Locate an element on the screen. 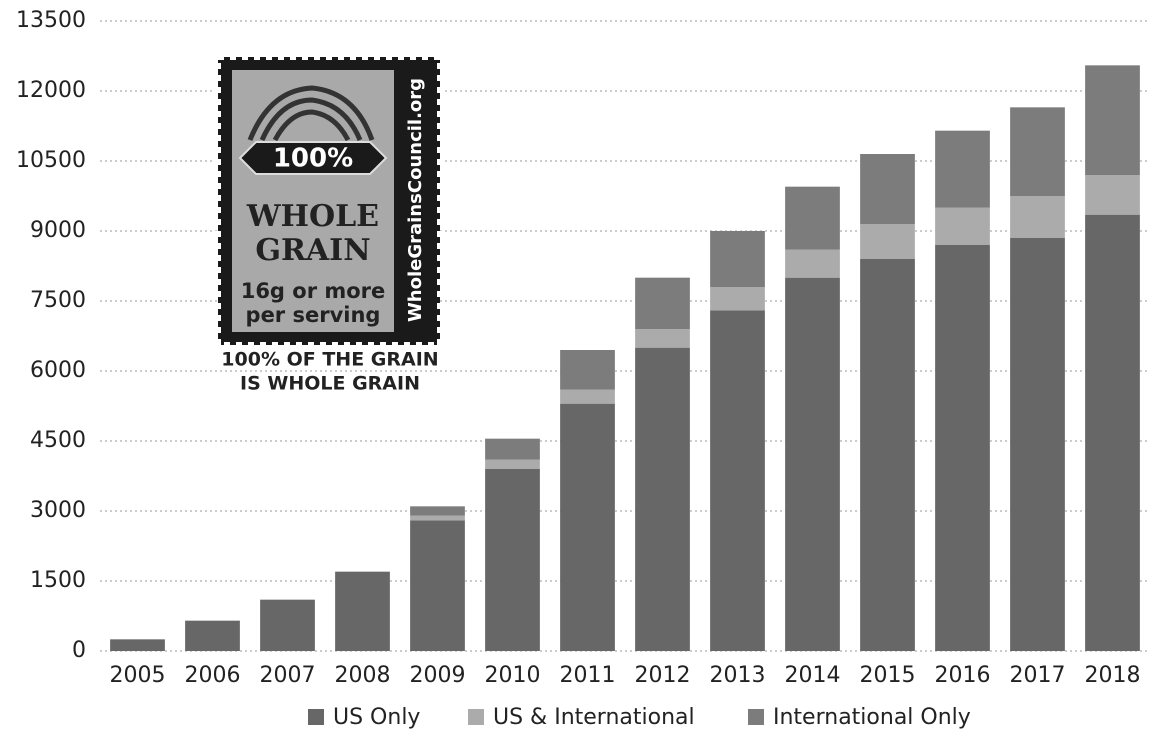  stamp-text: GRAIN is located at coordinates (312, 250).